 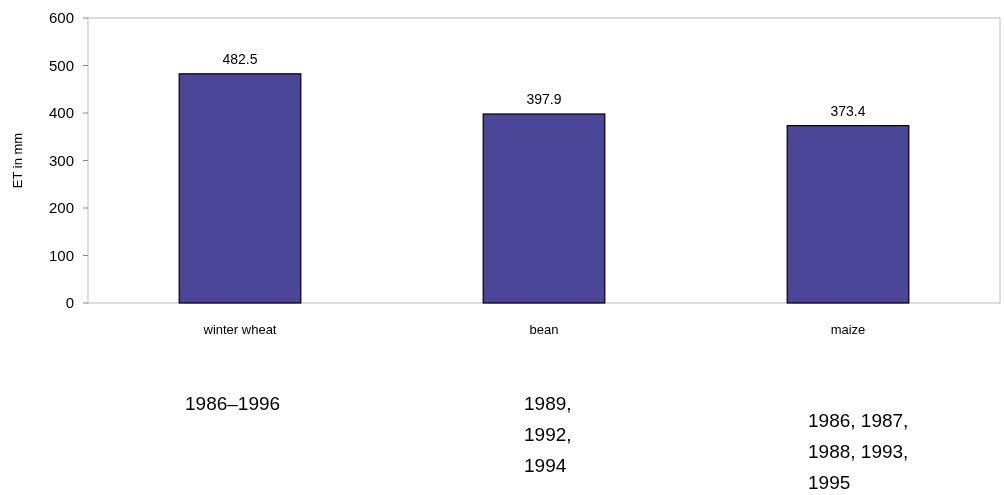 I want to click on y-tick-label: 600, so click(x=61, y=18).